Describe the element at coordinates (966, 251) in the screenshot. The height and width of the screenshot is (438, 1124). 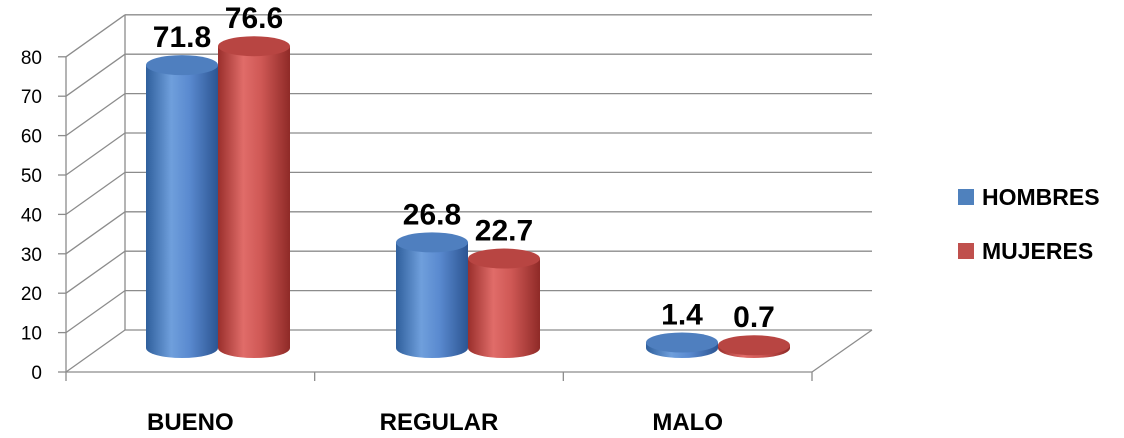
I see `legend-swatch-mujeres` at that location.